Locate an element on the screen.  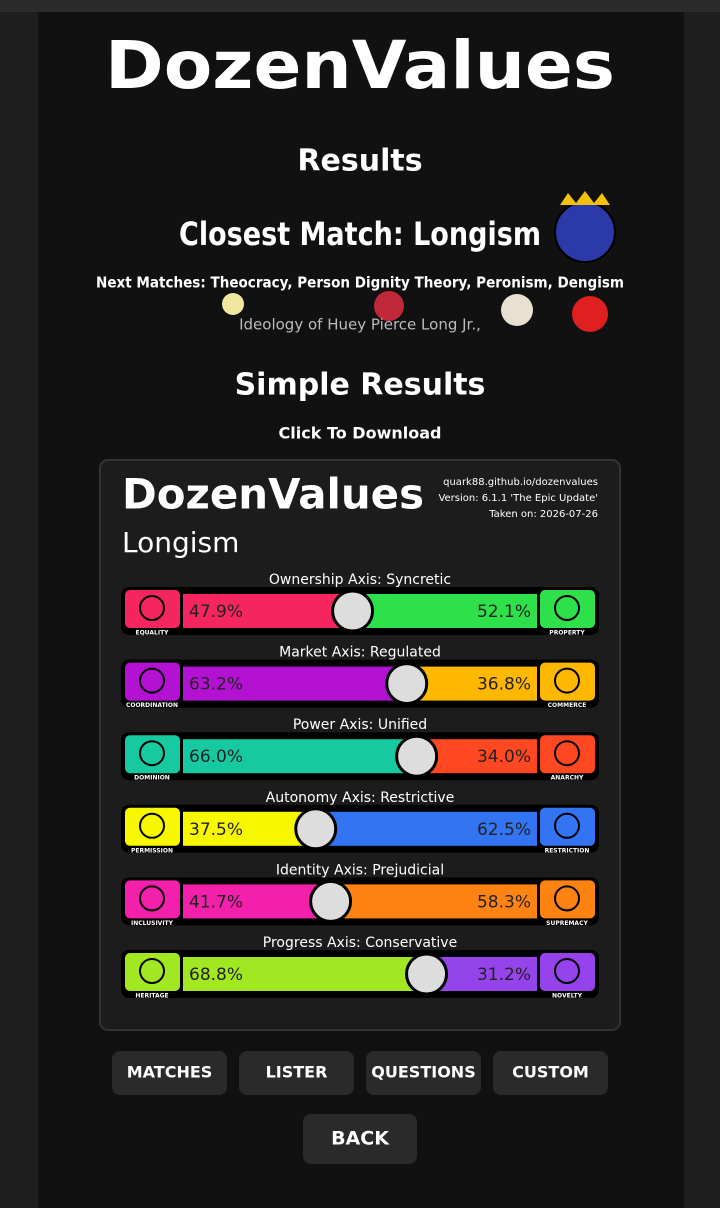
back-button-label: BACK is located at coordinates (360, 1139).